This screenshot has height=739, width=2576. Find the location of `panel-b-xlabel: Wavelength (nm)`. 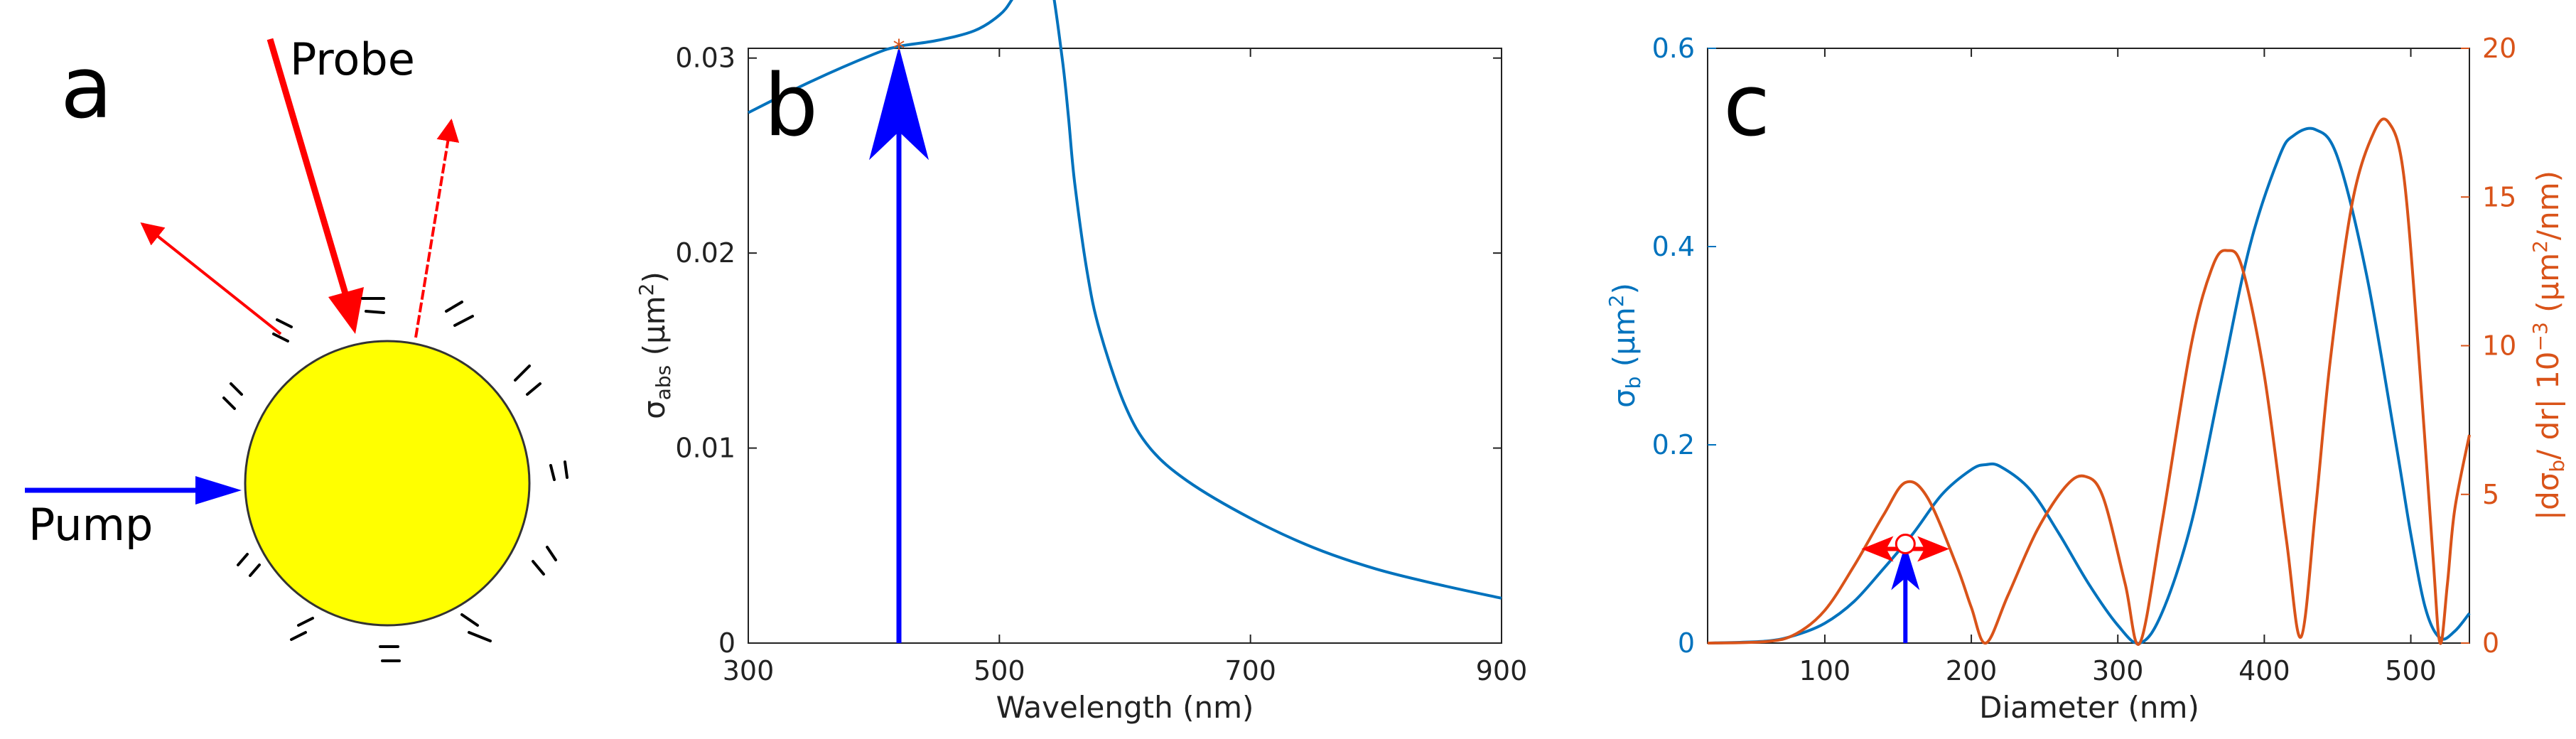

panel-b-xlabel: Wavelength (nm) is located at coordinates (1125, 707).